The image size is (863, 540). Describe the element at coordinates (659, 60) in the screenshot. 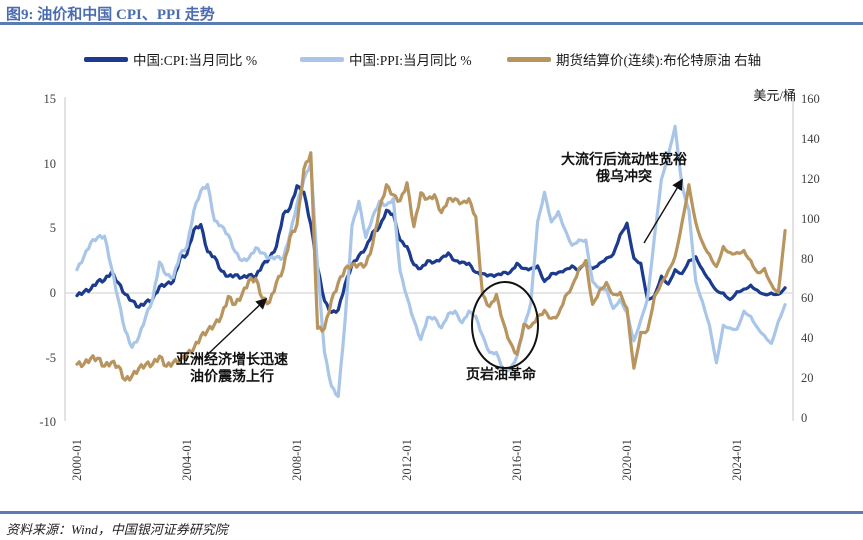

I see `legend-label-brent: 期货结算价(连续):布伦特原油 右轴` at that location.